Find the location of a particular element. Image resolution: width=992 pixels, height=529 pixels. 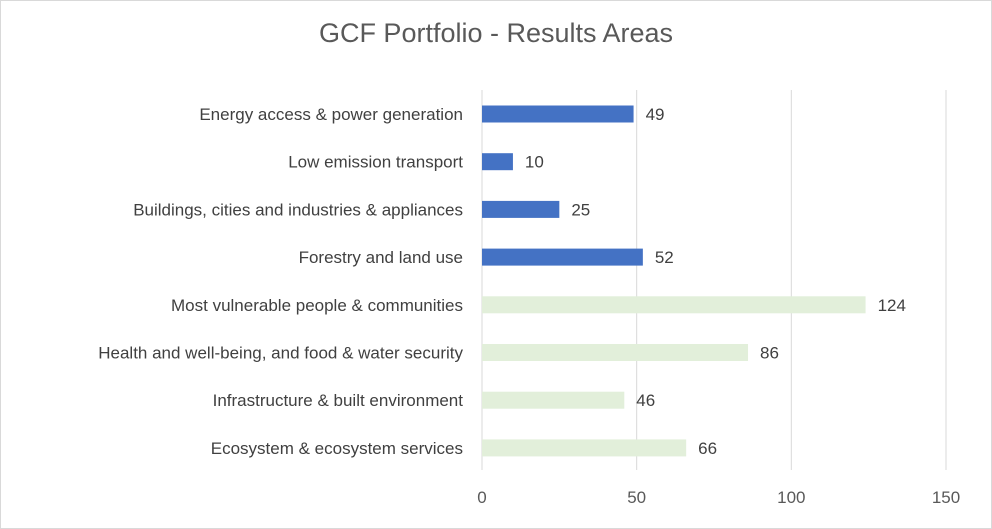

category-label: Ecosystem & ecosystem services is located at coordinates (337, 448).